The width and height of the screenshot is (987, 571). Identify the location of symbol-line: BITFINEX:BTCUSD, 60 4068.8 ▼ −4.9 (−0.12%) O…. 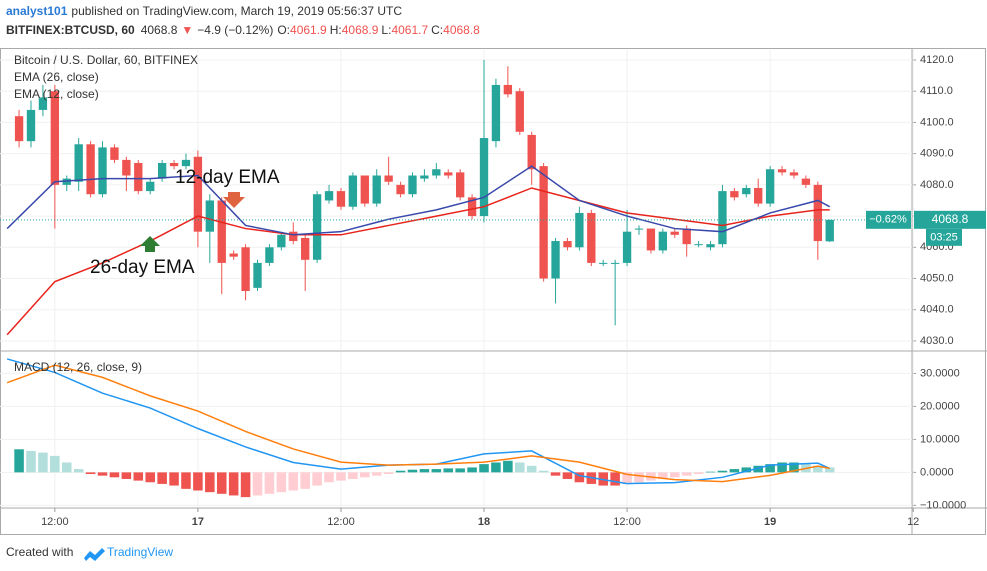
(243, 30).